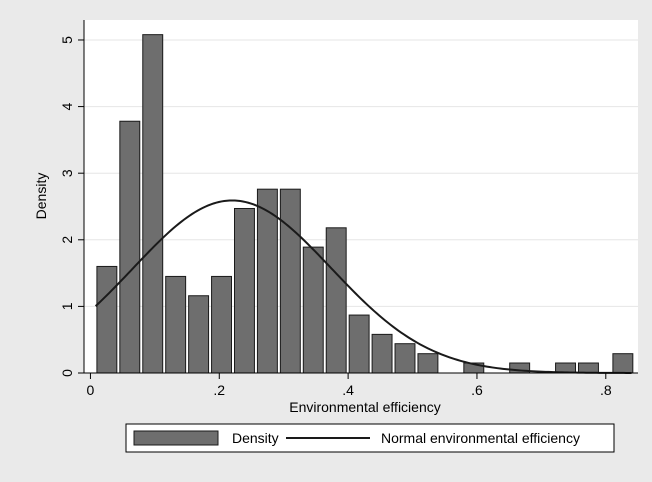  What do you see at coordinates (370, 438) in the screenshot?
I see `legend: Density Normal environmental efficiency` at bounding box center [370, 438].